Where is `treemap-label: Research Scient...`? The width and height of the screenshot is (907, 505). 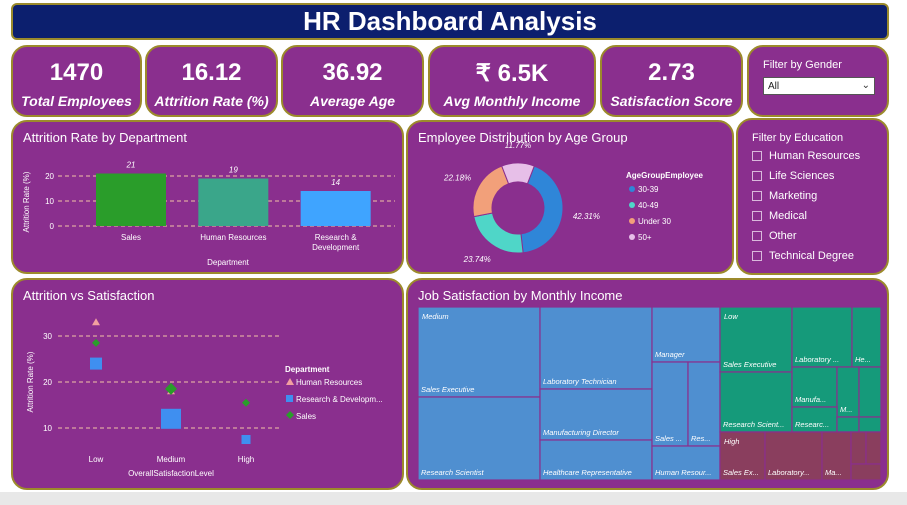 treemap-label: Research Scient... is located at coordinates (753, 424).